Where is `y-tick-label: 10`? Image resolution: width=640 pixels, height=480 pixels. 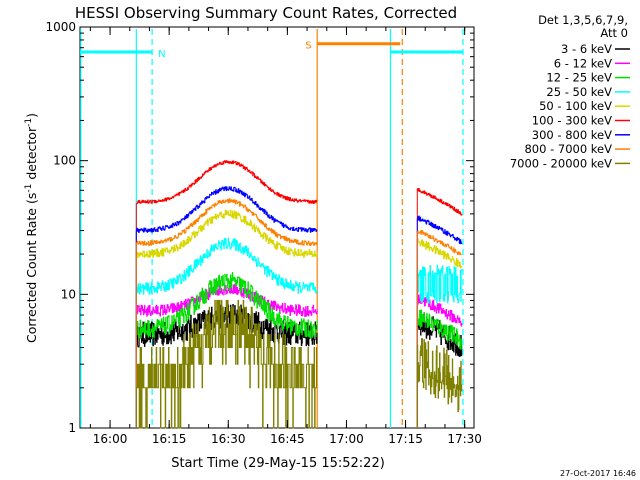
y-tick-label: 10 is located at coordinates (68, 294).